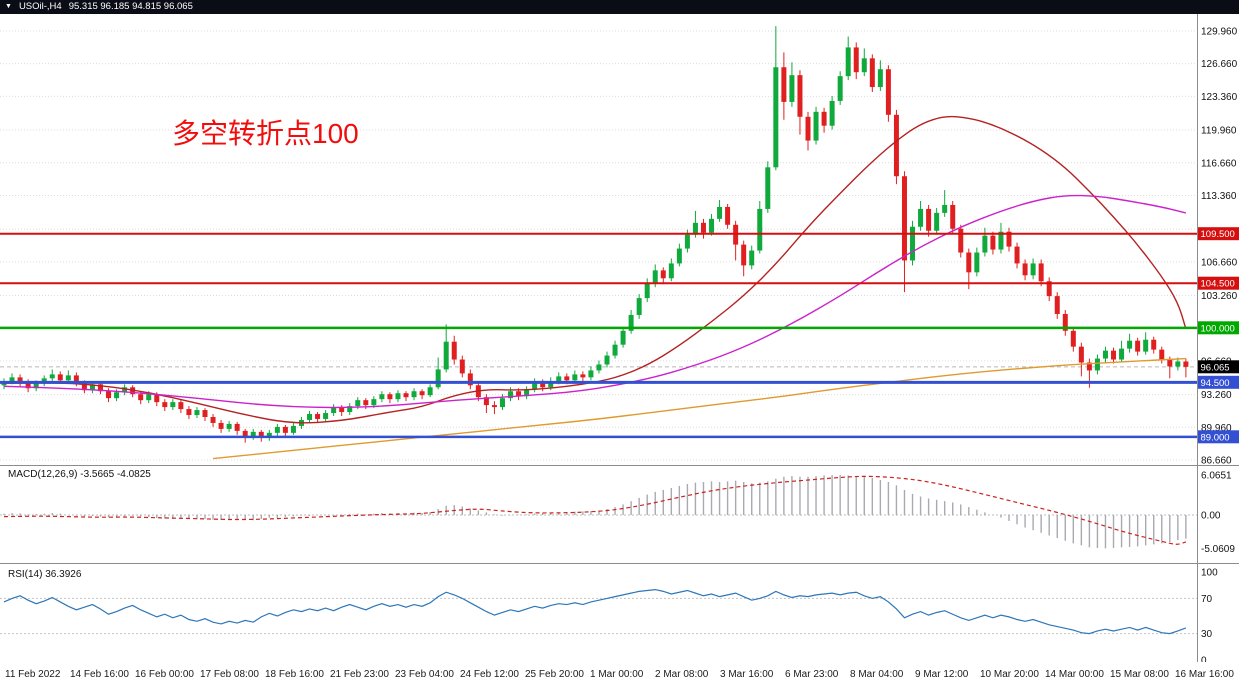  I want to click on time-label: 18 Feb 16:00, so click(294, 674).